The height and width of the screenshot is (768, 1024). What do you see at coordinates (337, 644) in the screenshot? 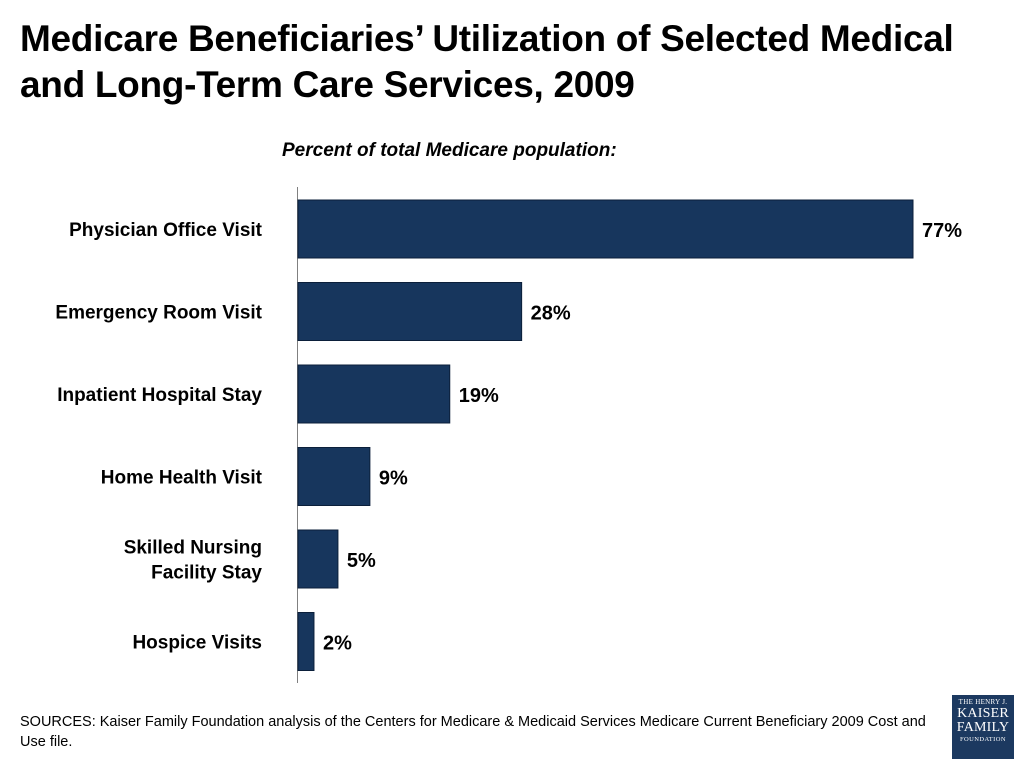
I see `value-label-5: 2%` at bounding box center [337, 644].